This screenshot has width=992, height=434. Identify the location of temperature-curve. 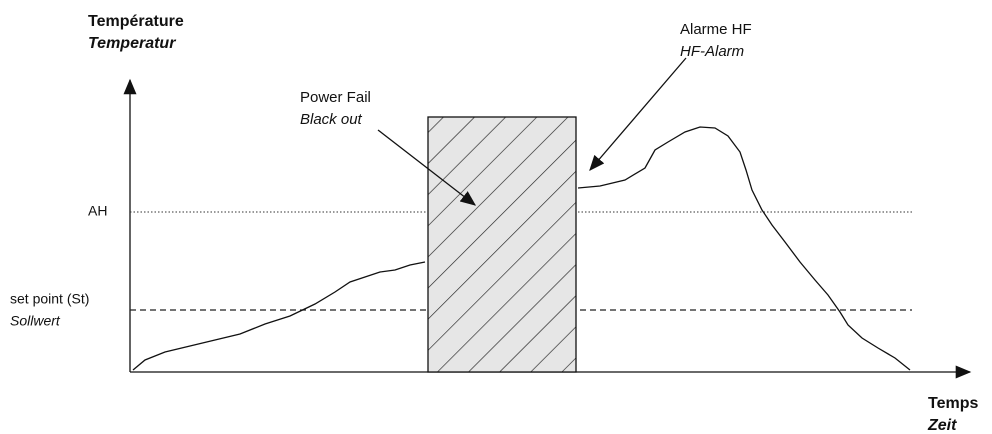
(279, 316).